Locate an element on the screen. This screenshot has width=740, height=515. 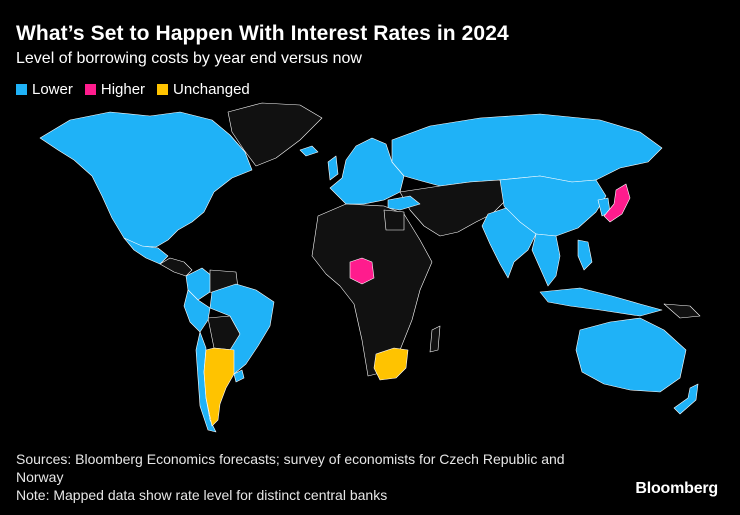
region-south-africa is located at coordinates (391, 364).